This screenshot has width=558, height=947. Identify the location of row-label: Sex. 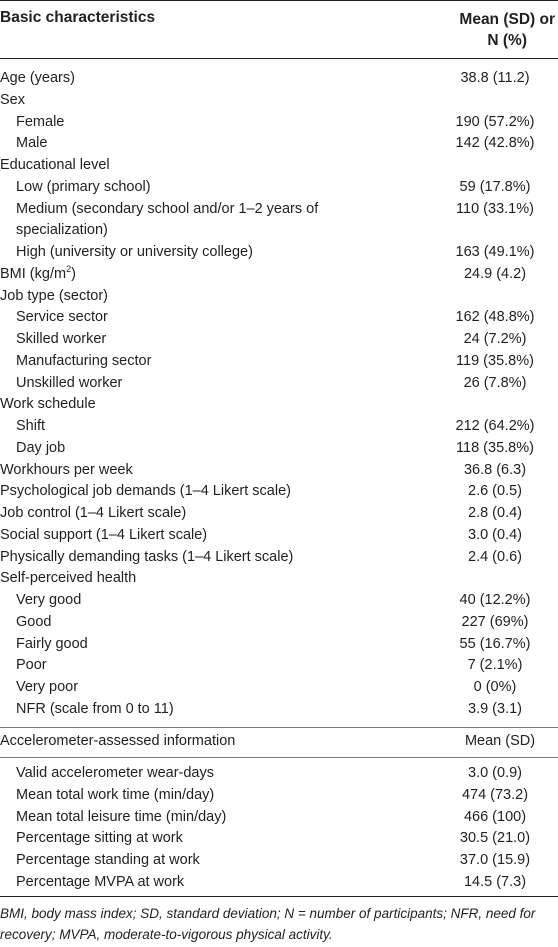
(200, 100).